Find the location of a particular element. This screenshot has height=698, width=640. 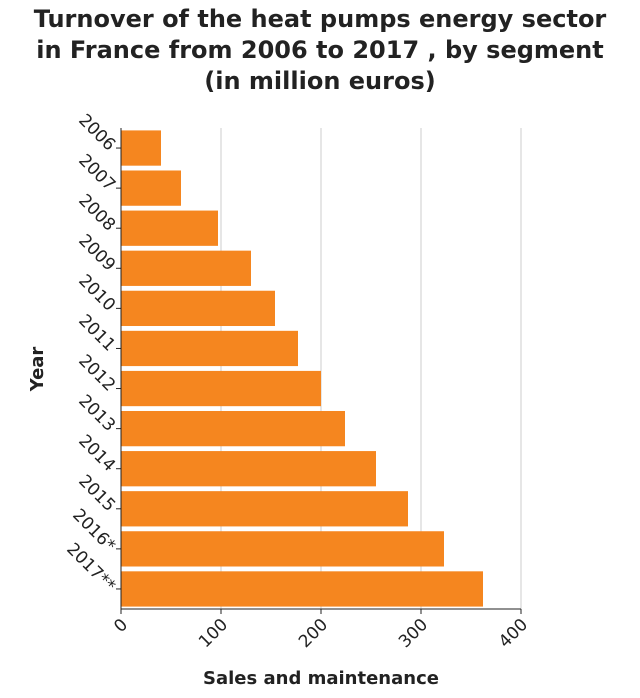

bar-2007 is located at coordinates (151, 188).